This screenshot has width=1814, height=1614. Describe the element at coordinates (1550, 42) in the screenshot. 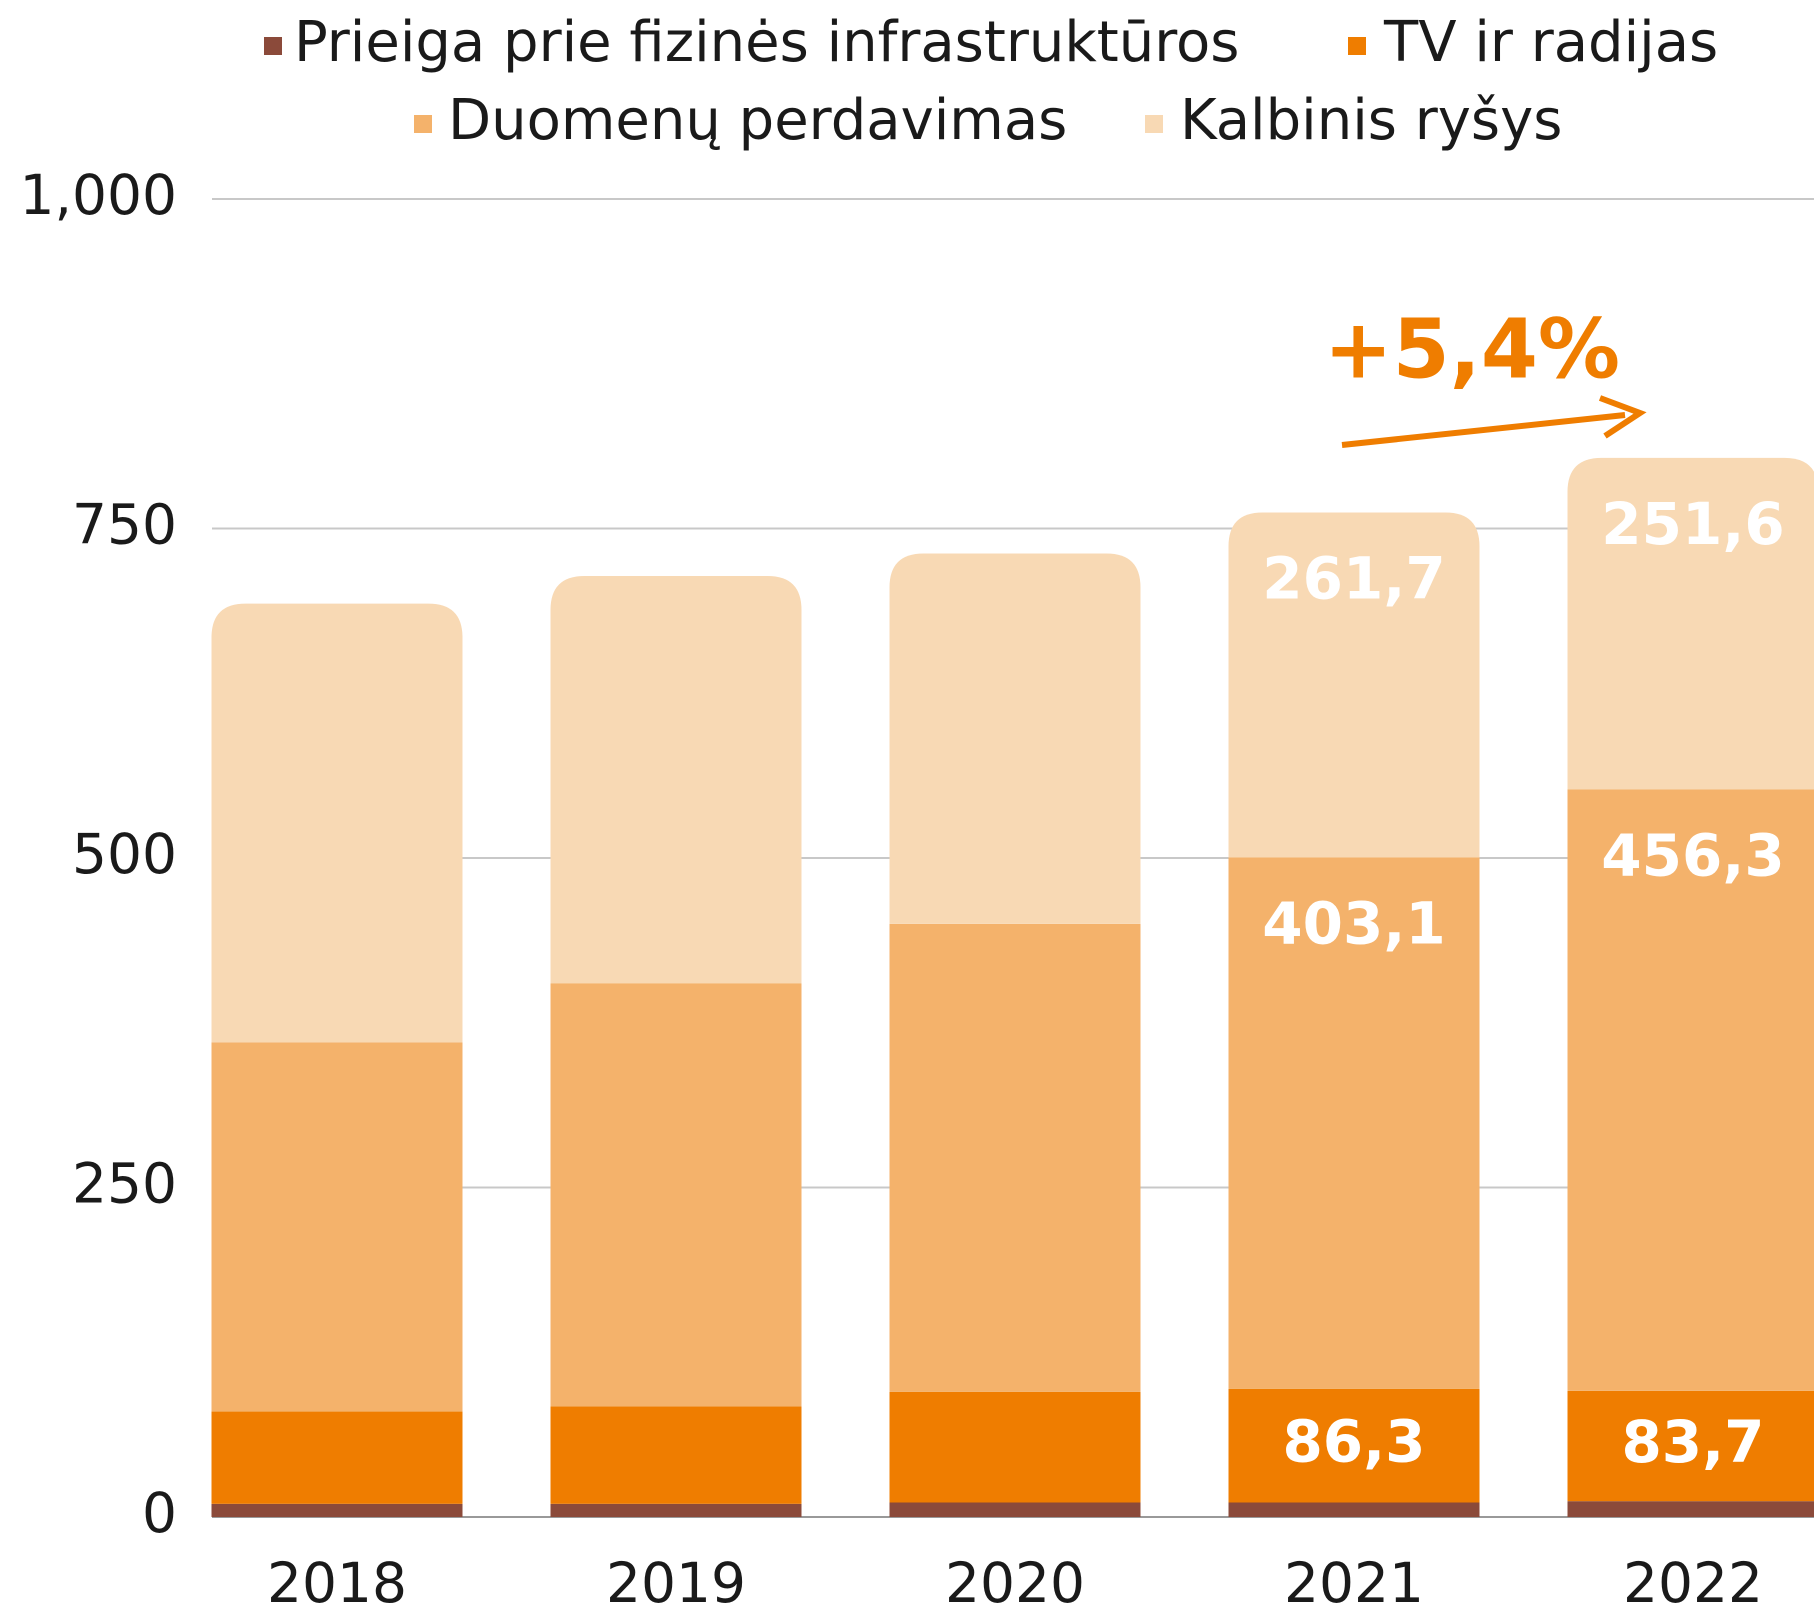

I see `legend-label: TV ir radijas` at that location.